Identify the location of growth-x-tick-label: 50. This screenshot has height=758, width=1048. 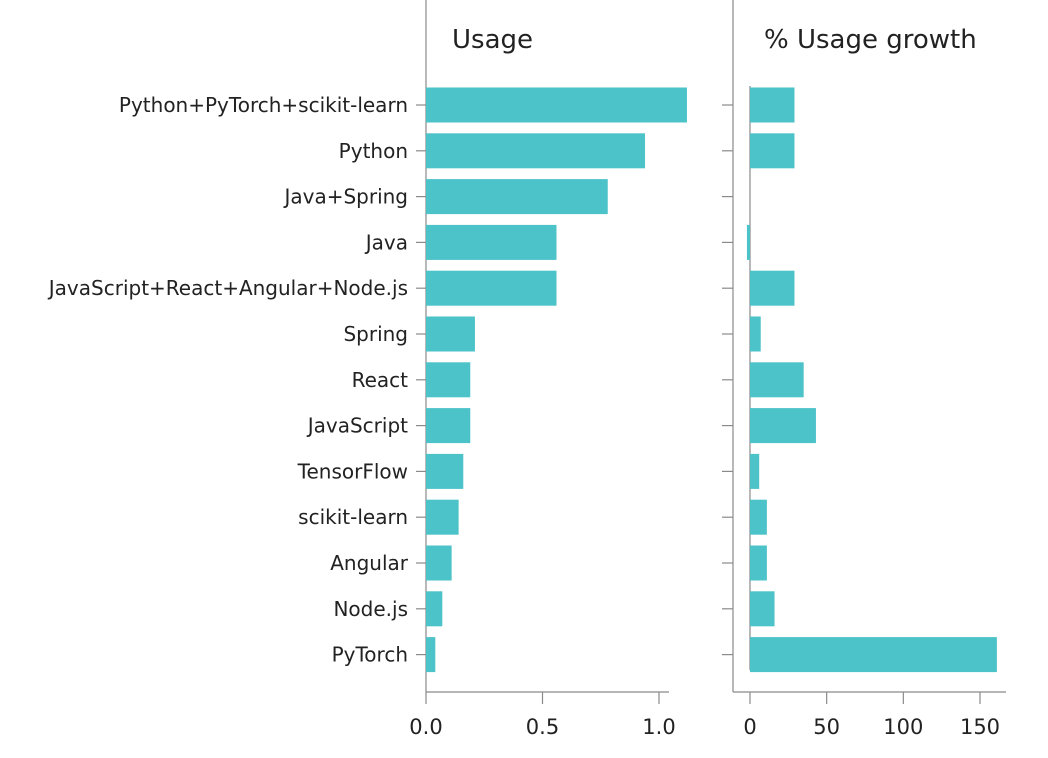
(826, 727).